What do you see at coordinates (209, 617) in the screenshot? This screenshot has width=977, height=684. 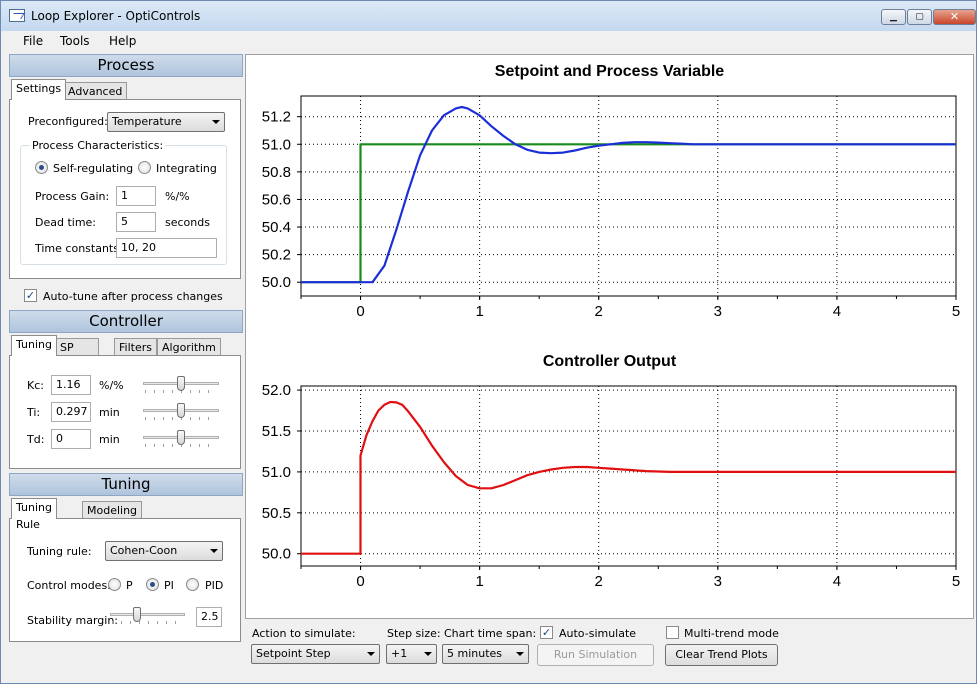 I see `stability-margin-input: 2.5` at bounding box center [209, 617].